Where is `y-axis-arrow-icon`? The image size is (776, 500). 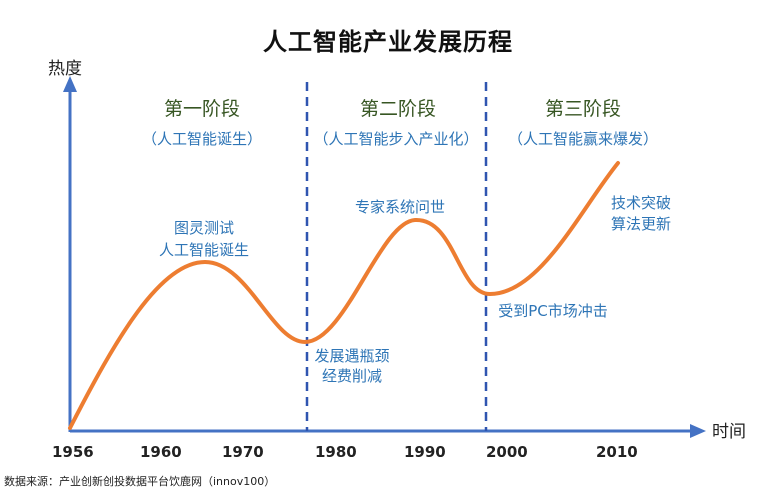 y-axis-arrow-icon is located at coordinates (70, 84).